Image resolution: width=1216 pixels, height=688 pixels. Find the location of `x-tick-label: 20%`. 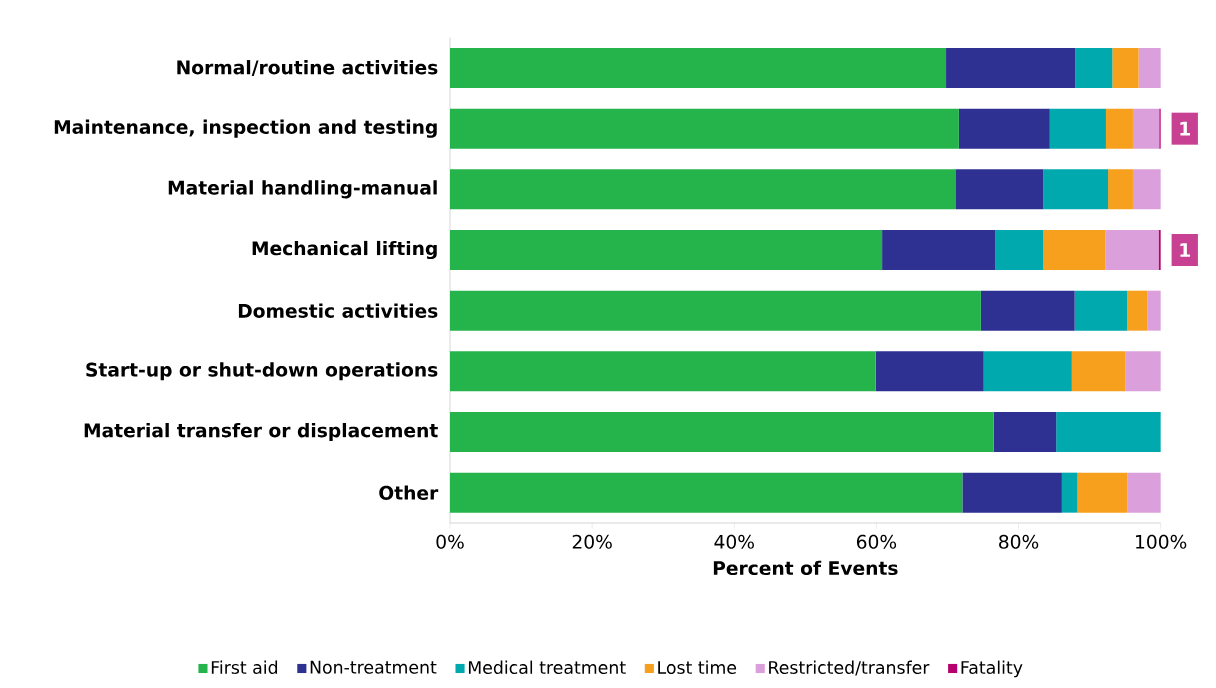

x-tick-label: 20% is located at coordinates (592, 541).